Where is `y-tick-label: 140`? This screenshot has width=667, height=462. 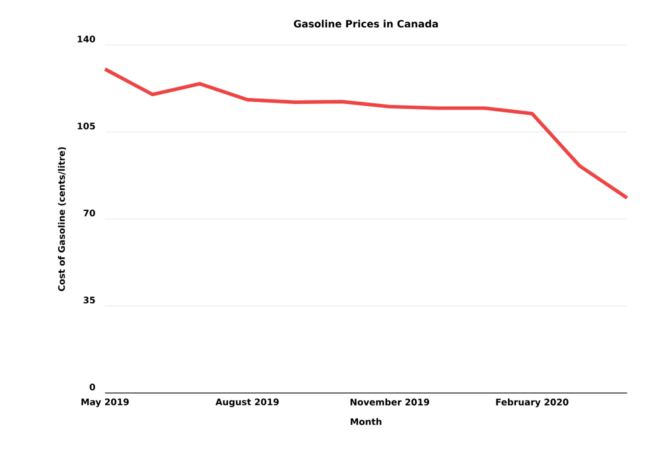
y-tick-label: 140 is located at coordinates (87, 39).